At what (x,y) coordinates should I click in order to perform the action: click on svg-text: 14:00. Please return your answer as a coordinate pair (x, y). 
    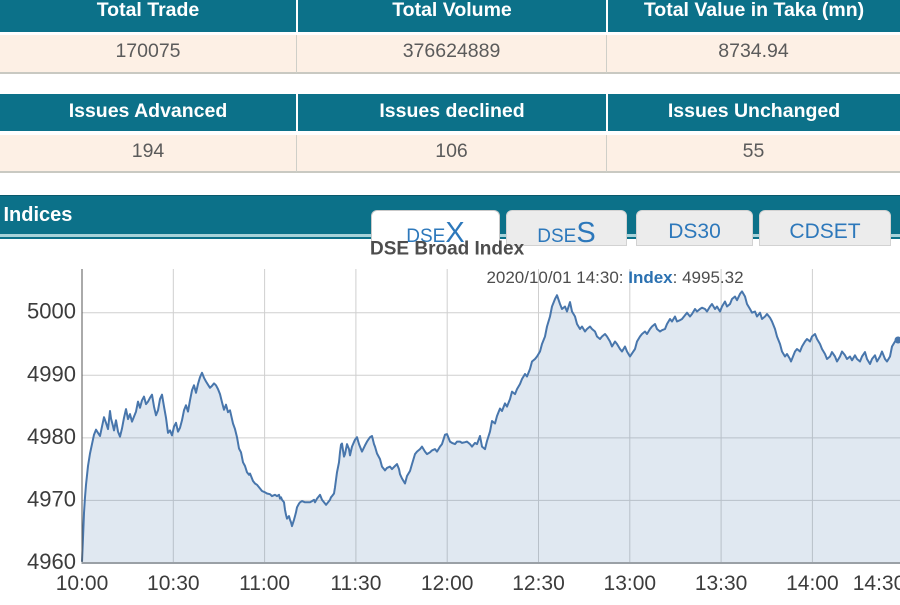
    Looking at the image, I should click on (812, 583).